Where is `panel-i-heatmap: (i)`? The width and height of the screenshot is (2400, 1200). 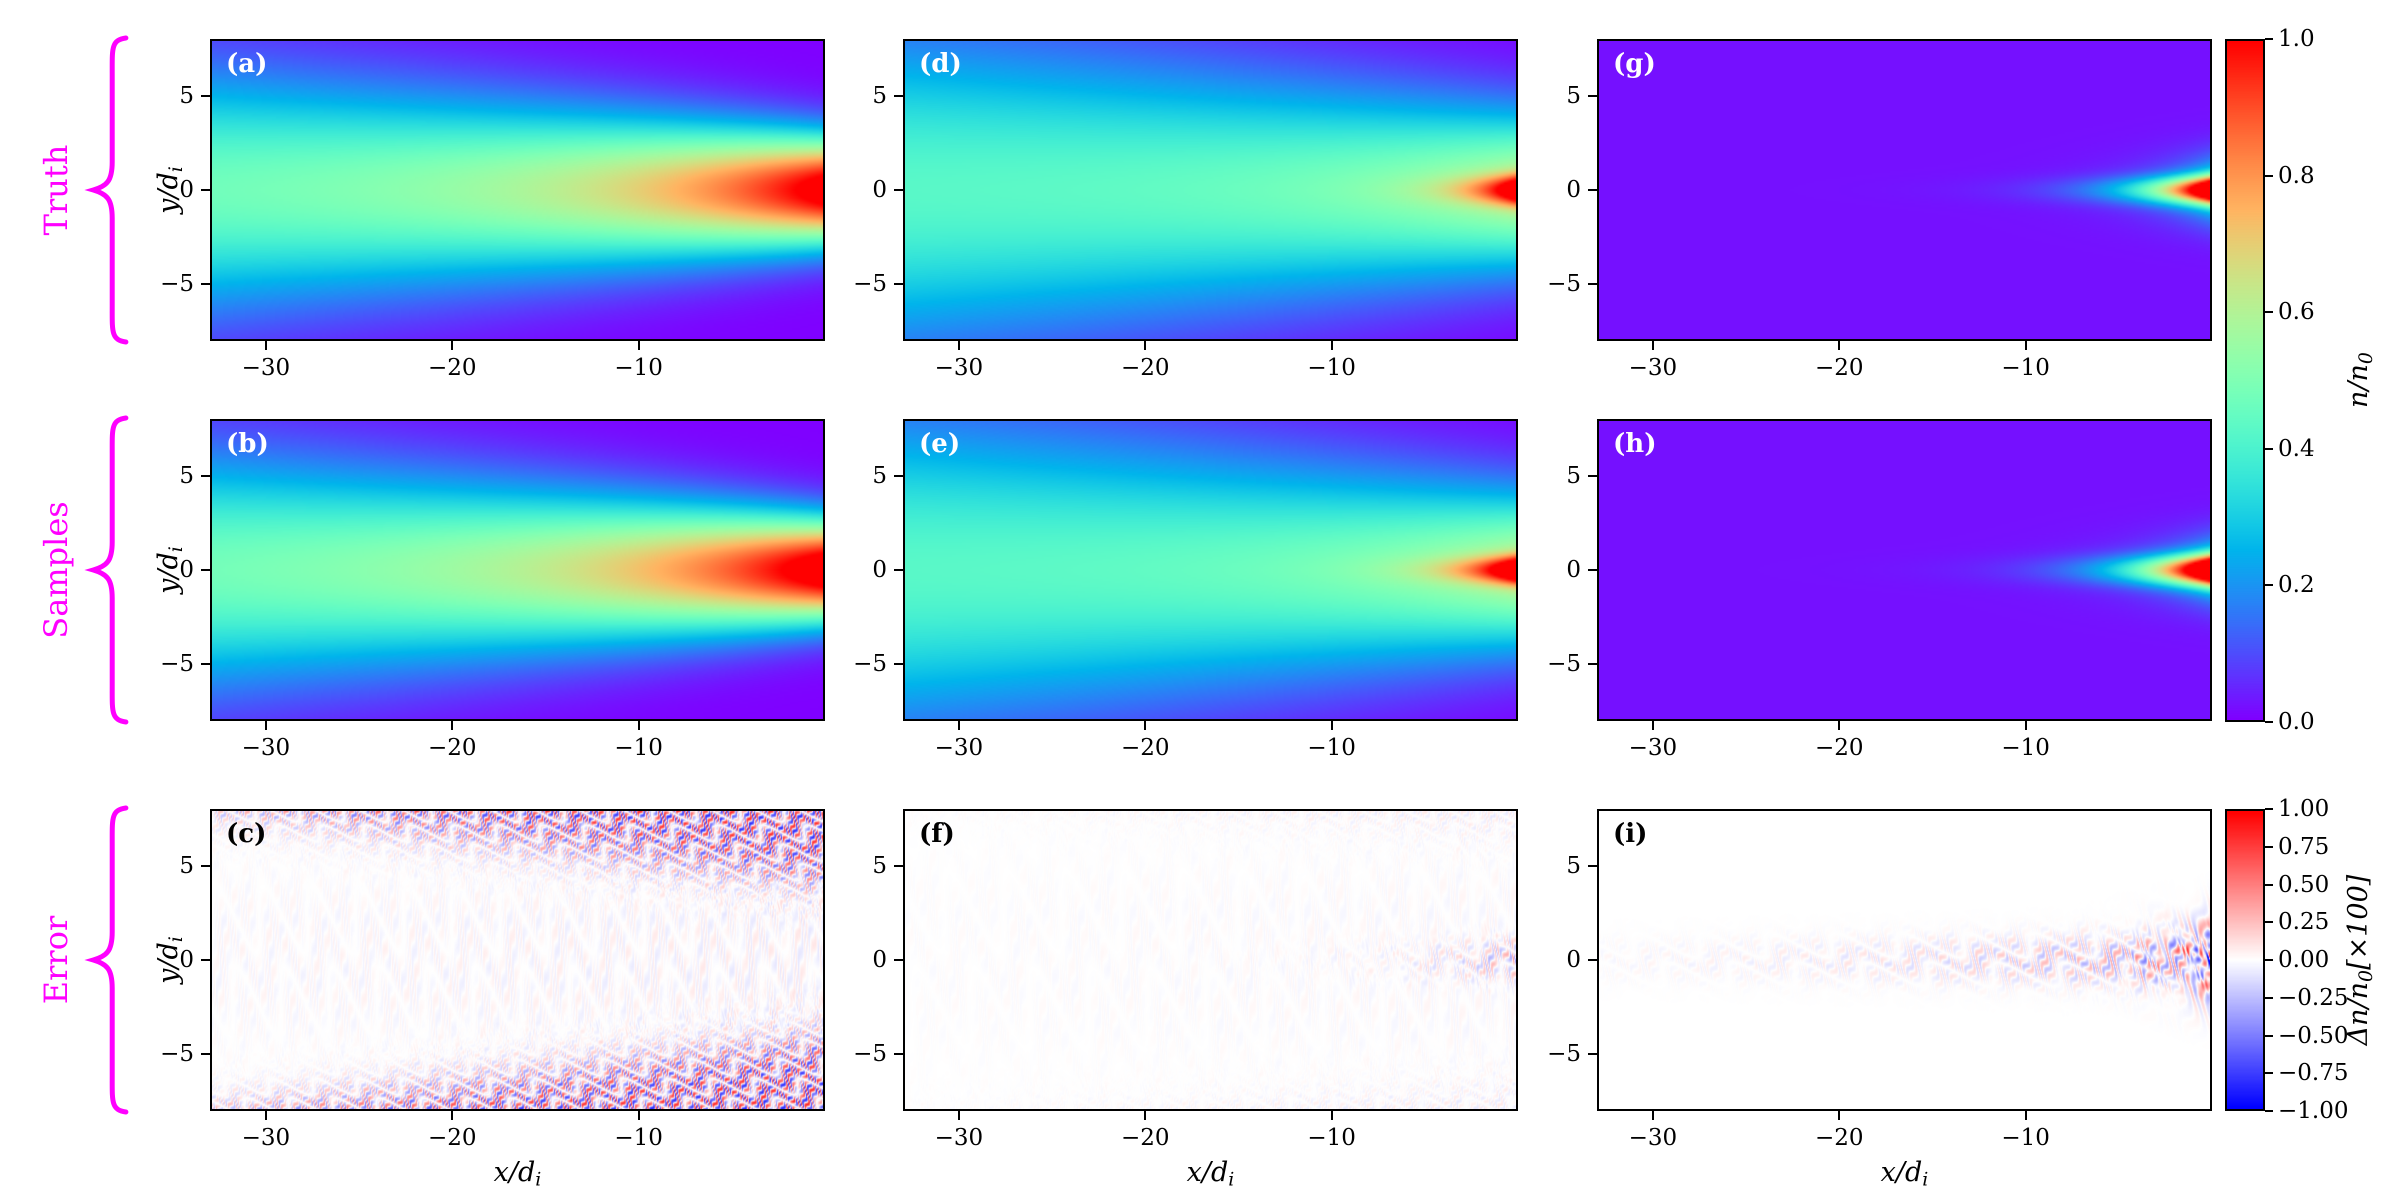
panel-i-heatmap: (i) is located at coordinates (1904, 960).